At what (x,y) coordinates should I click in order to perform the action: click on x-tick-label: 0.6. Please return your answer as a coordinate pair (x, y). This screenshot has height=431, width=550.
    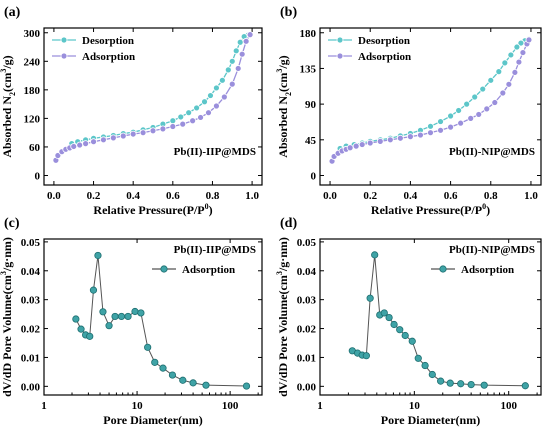
    Looking at the image, I should click on (451, 196).